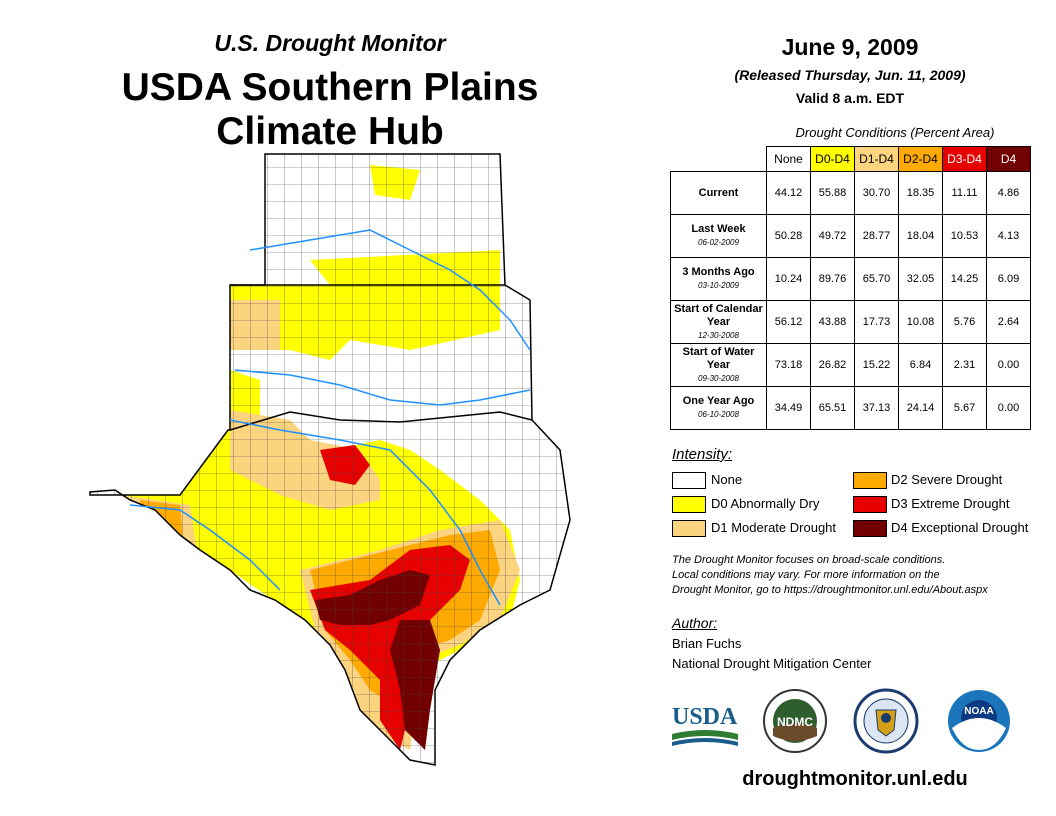 The width and height of the screenshot is (1056, 816). I want to click on row-date: 12-30-2008, so click(718, 335).